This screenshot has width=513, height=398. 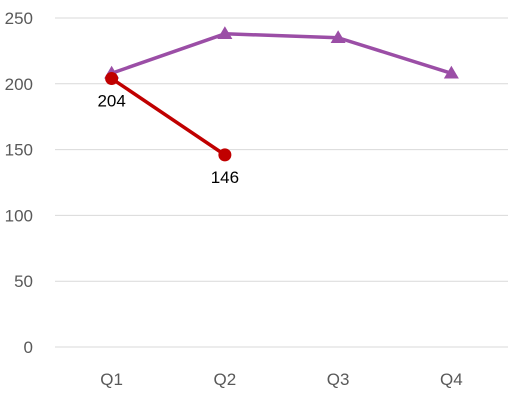 I want to click on x-tick-label: Q1, so click(x=111, y=379).